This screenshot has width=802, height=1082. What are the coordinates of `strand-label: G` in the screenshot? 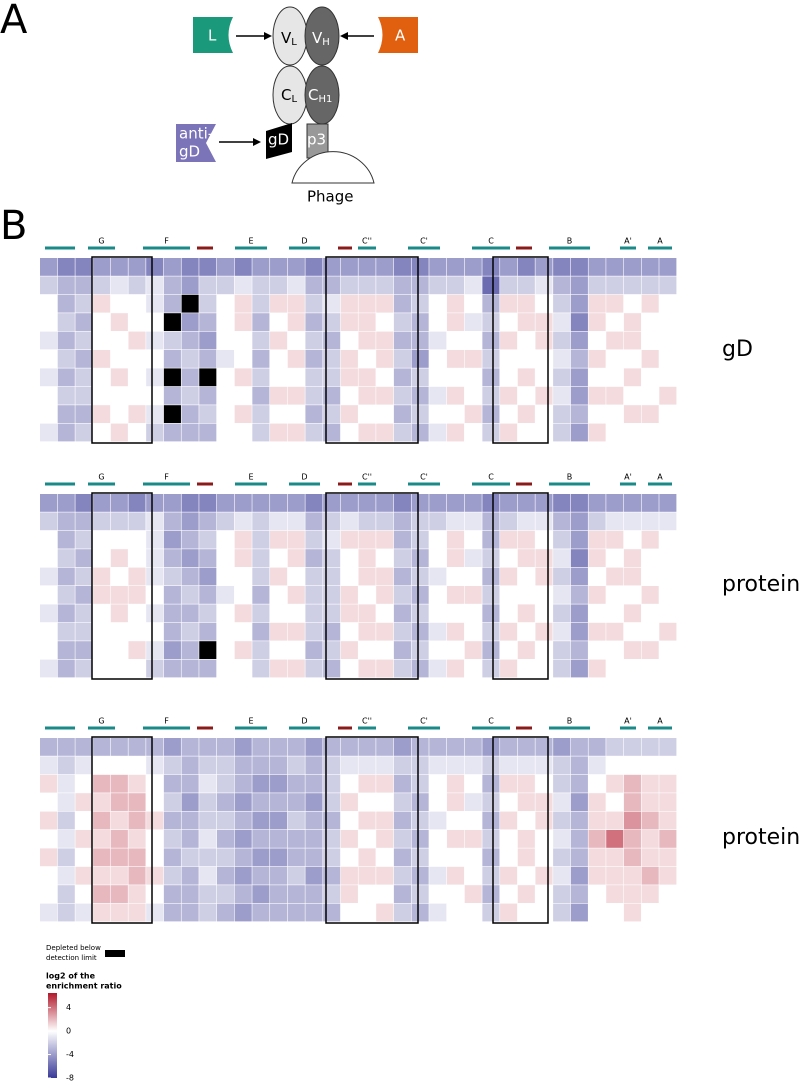 It's located at (101, 241).